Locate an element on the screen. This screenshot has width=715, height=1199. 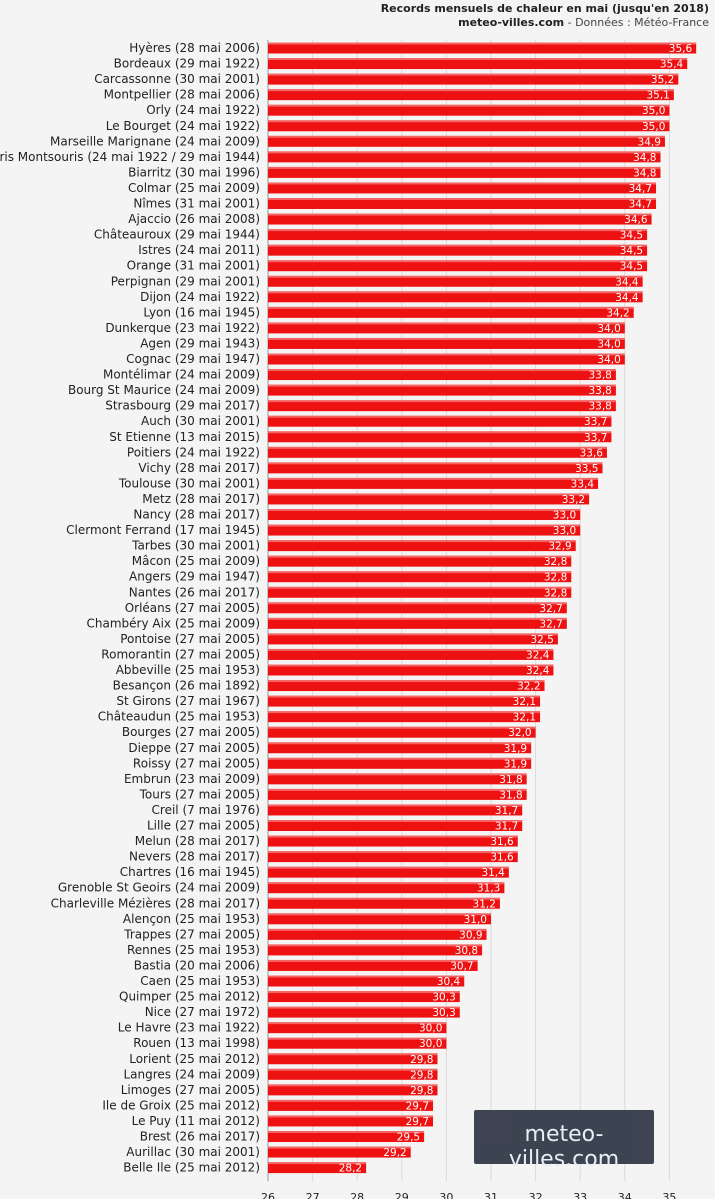
category-label: Marseille Marignane (24 mai 2009) is located at coordinates (155, 141).